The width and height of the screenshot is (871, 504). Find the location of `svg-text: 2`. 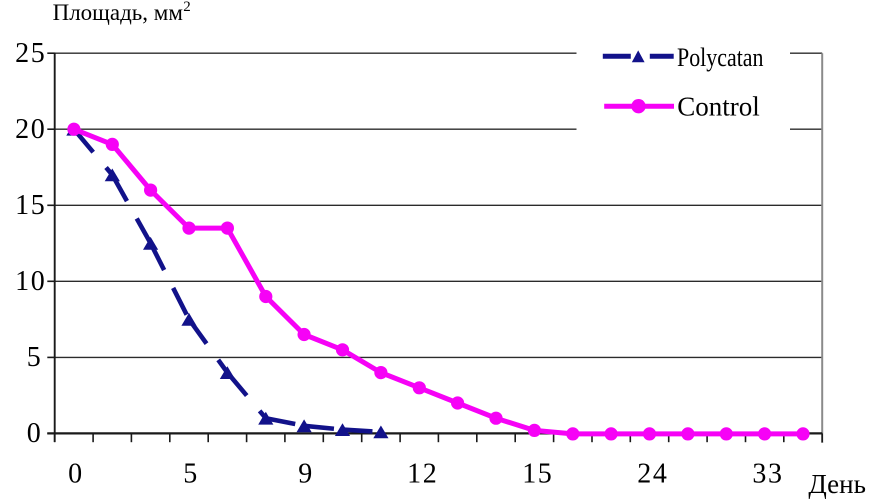

svg-text: 2 is located at coordinates (187, 7).